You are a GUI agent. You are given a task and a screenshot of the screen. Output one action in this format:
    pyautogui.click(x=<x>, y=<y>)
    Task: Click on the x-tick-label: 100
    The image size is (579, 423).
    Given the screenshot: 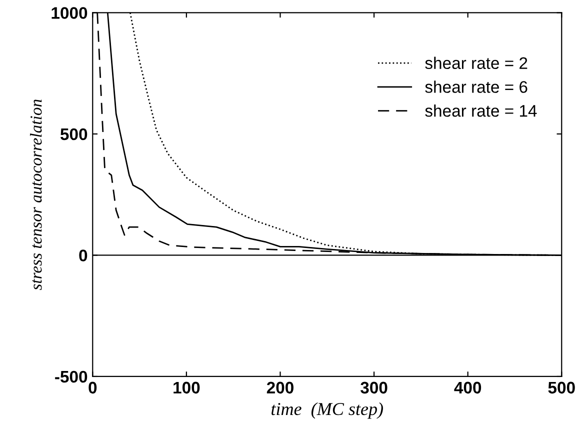 What is the action you would take?
    pyautogui.click(x=187, y=388)
    